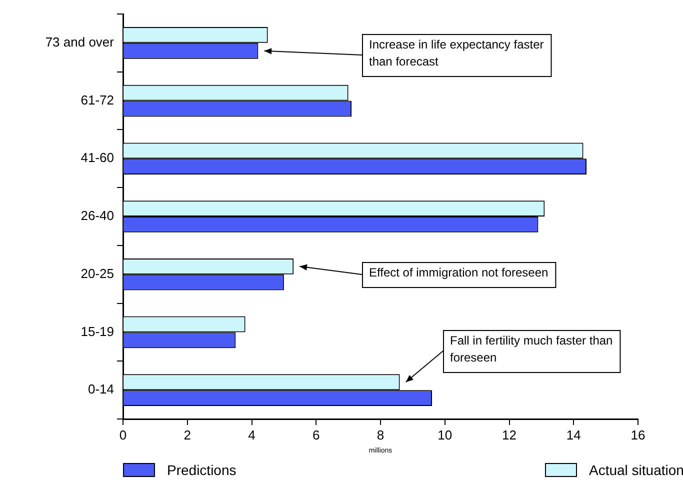 This screenshot has width=683, height=493. Describe the element at coordinates (97, 331) in the screenshot. I see `y-tick-label: 15-19` at that location.